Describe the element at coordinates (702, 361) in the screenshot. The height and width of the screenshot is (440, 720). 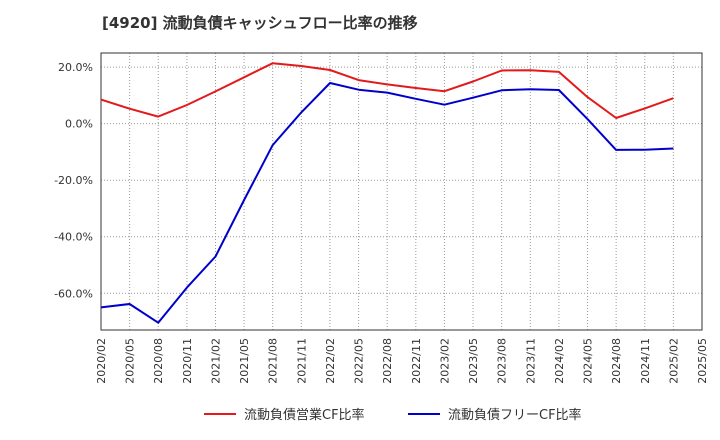
I see `x-tick-label: 2025/05` at that location.